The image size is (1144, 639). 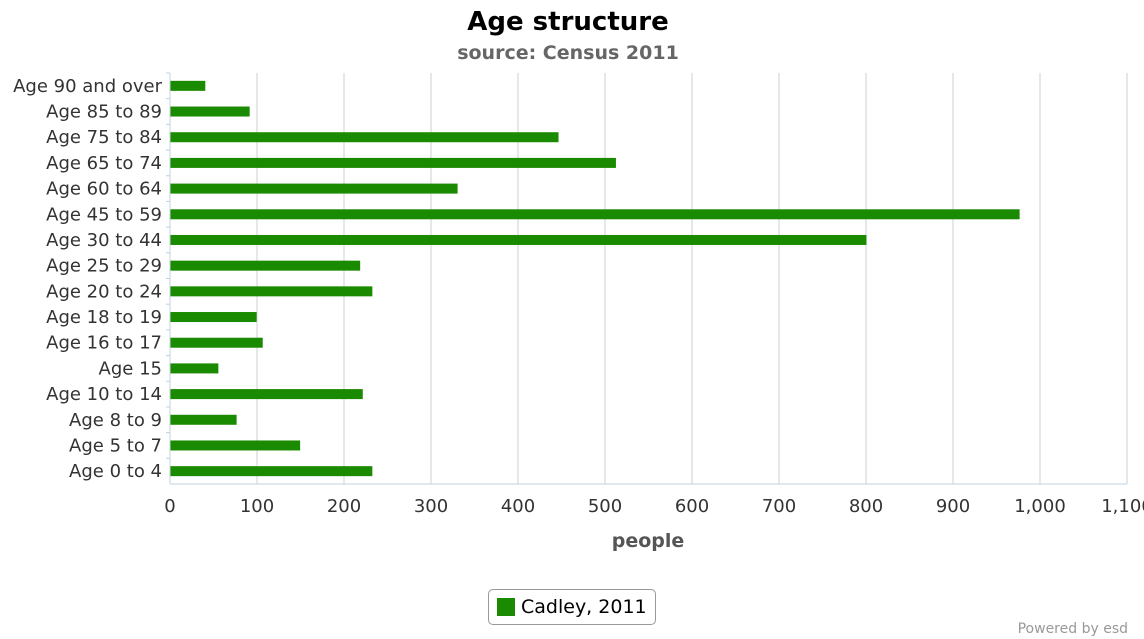 I want to click on category-label: Age 5 to 7, so click(x=115, y=445).